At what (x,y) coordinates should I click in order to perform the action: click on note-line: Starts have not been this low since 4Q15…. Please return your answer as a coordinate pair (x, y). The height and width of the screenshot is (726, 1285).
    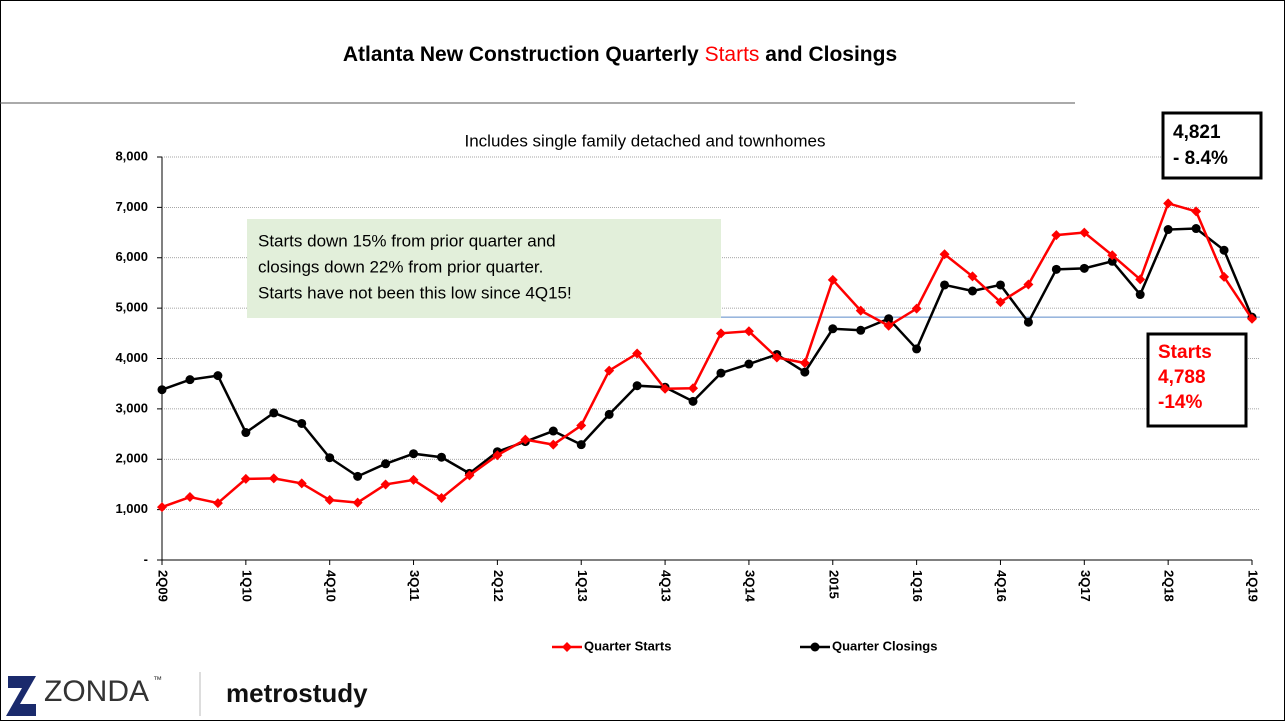
    Looking at the image, I should click on (415, 292).